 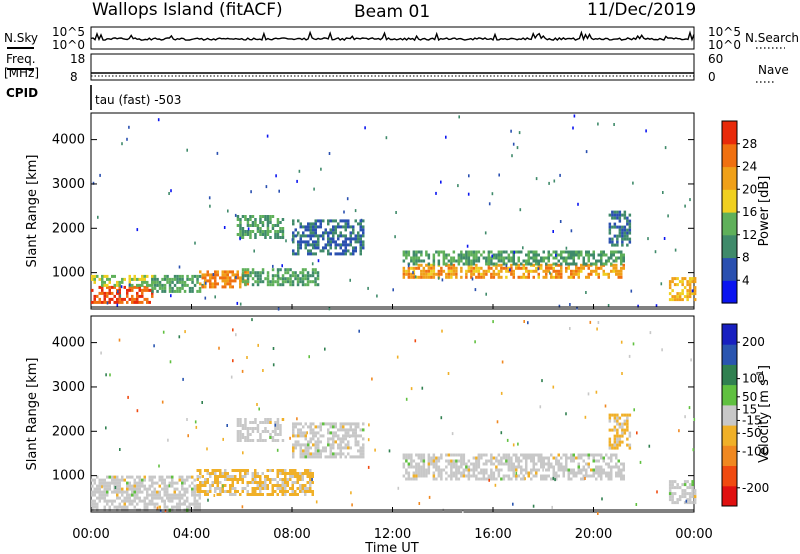 What do you see at coordinates (749, 212) in the screenshot?
I see `power-colorbar-tick-label: 16` at bounding box center [749, 212].